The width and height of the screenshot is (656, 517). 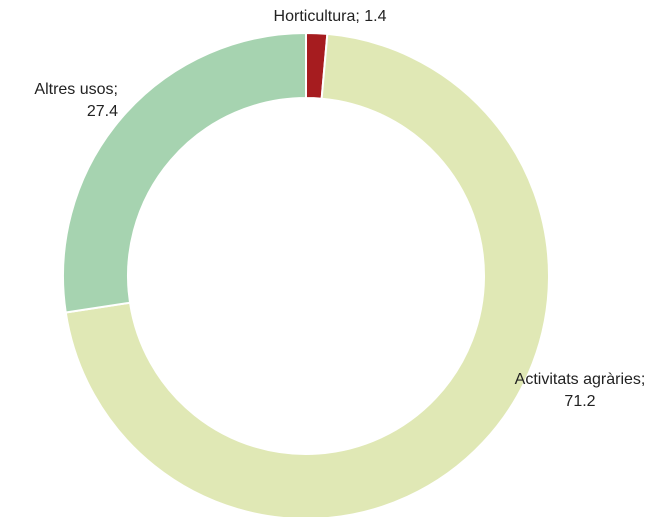 I want to click on data-label: Activitats agràries; 71.2, so click(x=580, y=390).